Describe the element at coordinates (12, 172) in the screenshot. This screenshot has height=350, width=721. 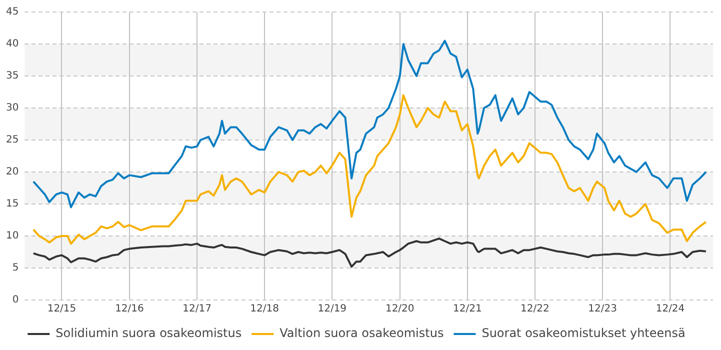
I see `y-tick-label: 20` at that location.